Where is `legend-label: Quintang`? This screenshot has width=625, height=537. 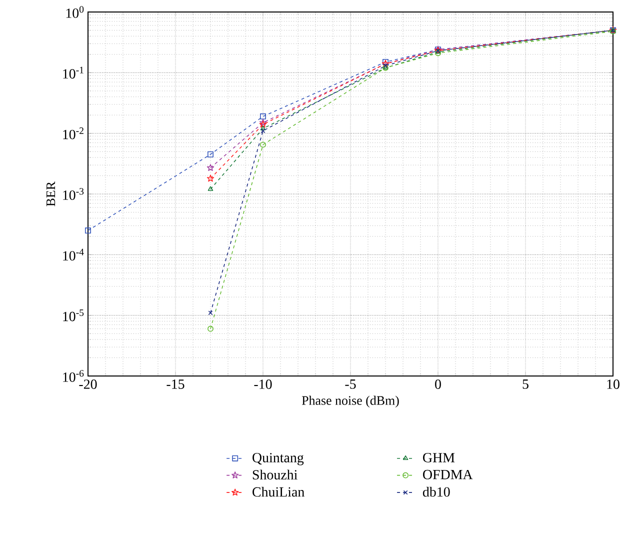
legend-label: Quintang is located at coordinates (278, 459).